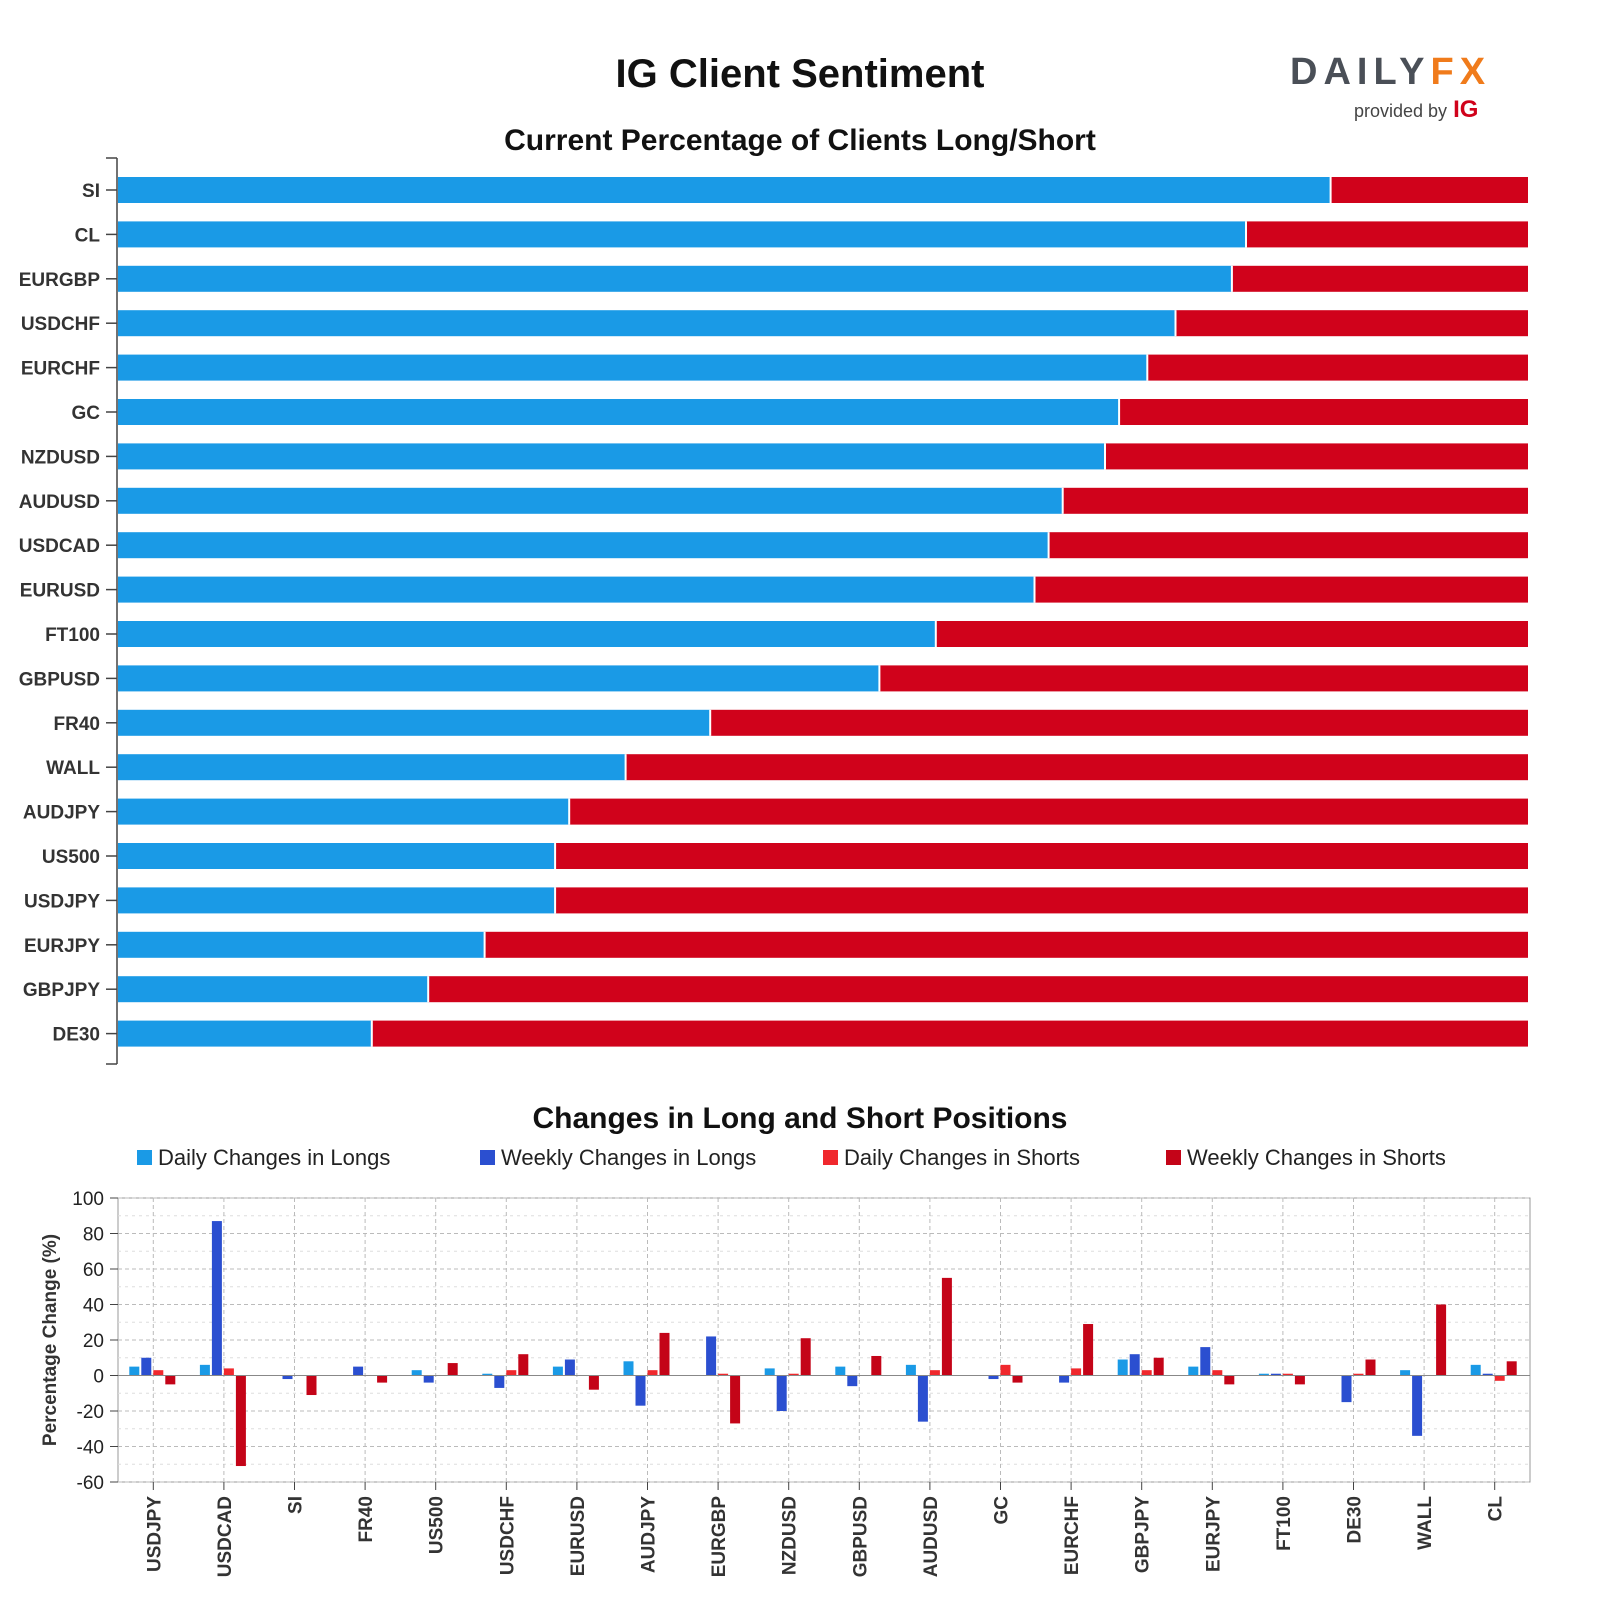  I want to click on category-label-eurchf: EURCHF, so click(60, 369).